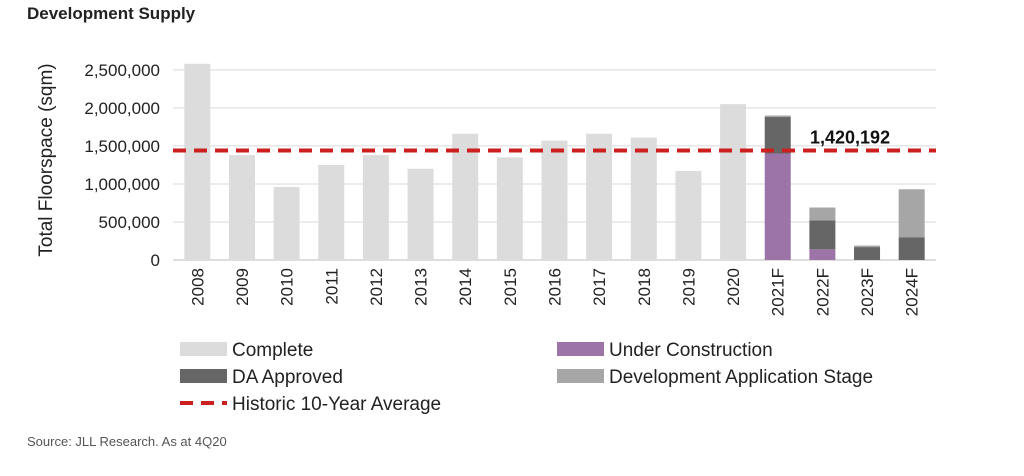  Describe the element at coordinates (197, 287) in the screenshot. I see `x-tick-label: 2008` at that location.